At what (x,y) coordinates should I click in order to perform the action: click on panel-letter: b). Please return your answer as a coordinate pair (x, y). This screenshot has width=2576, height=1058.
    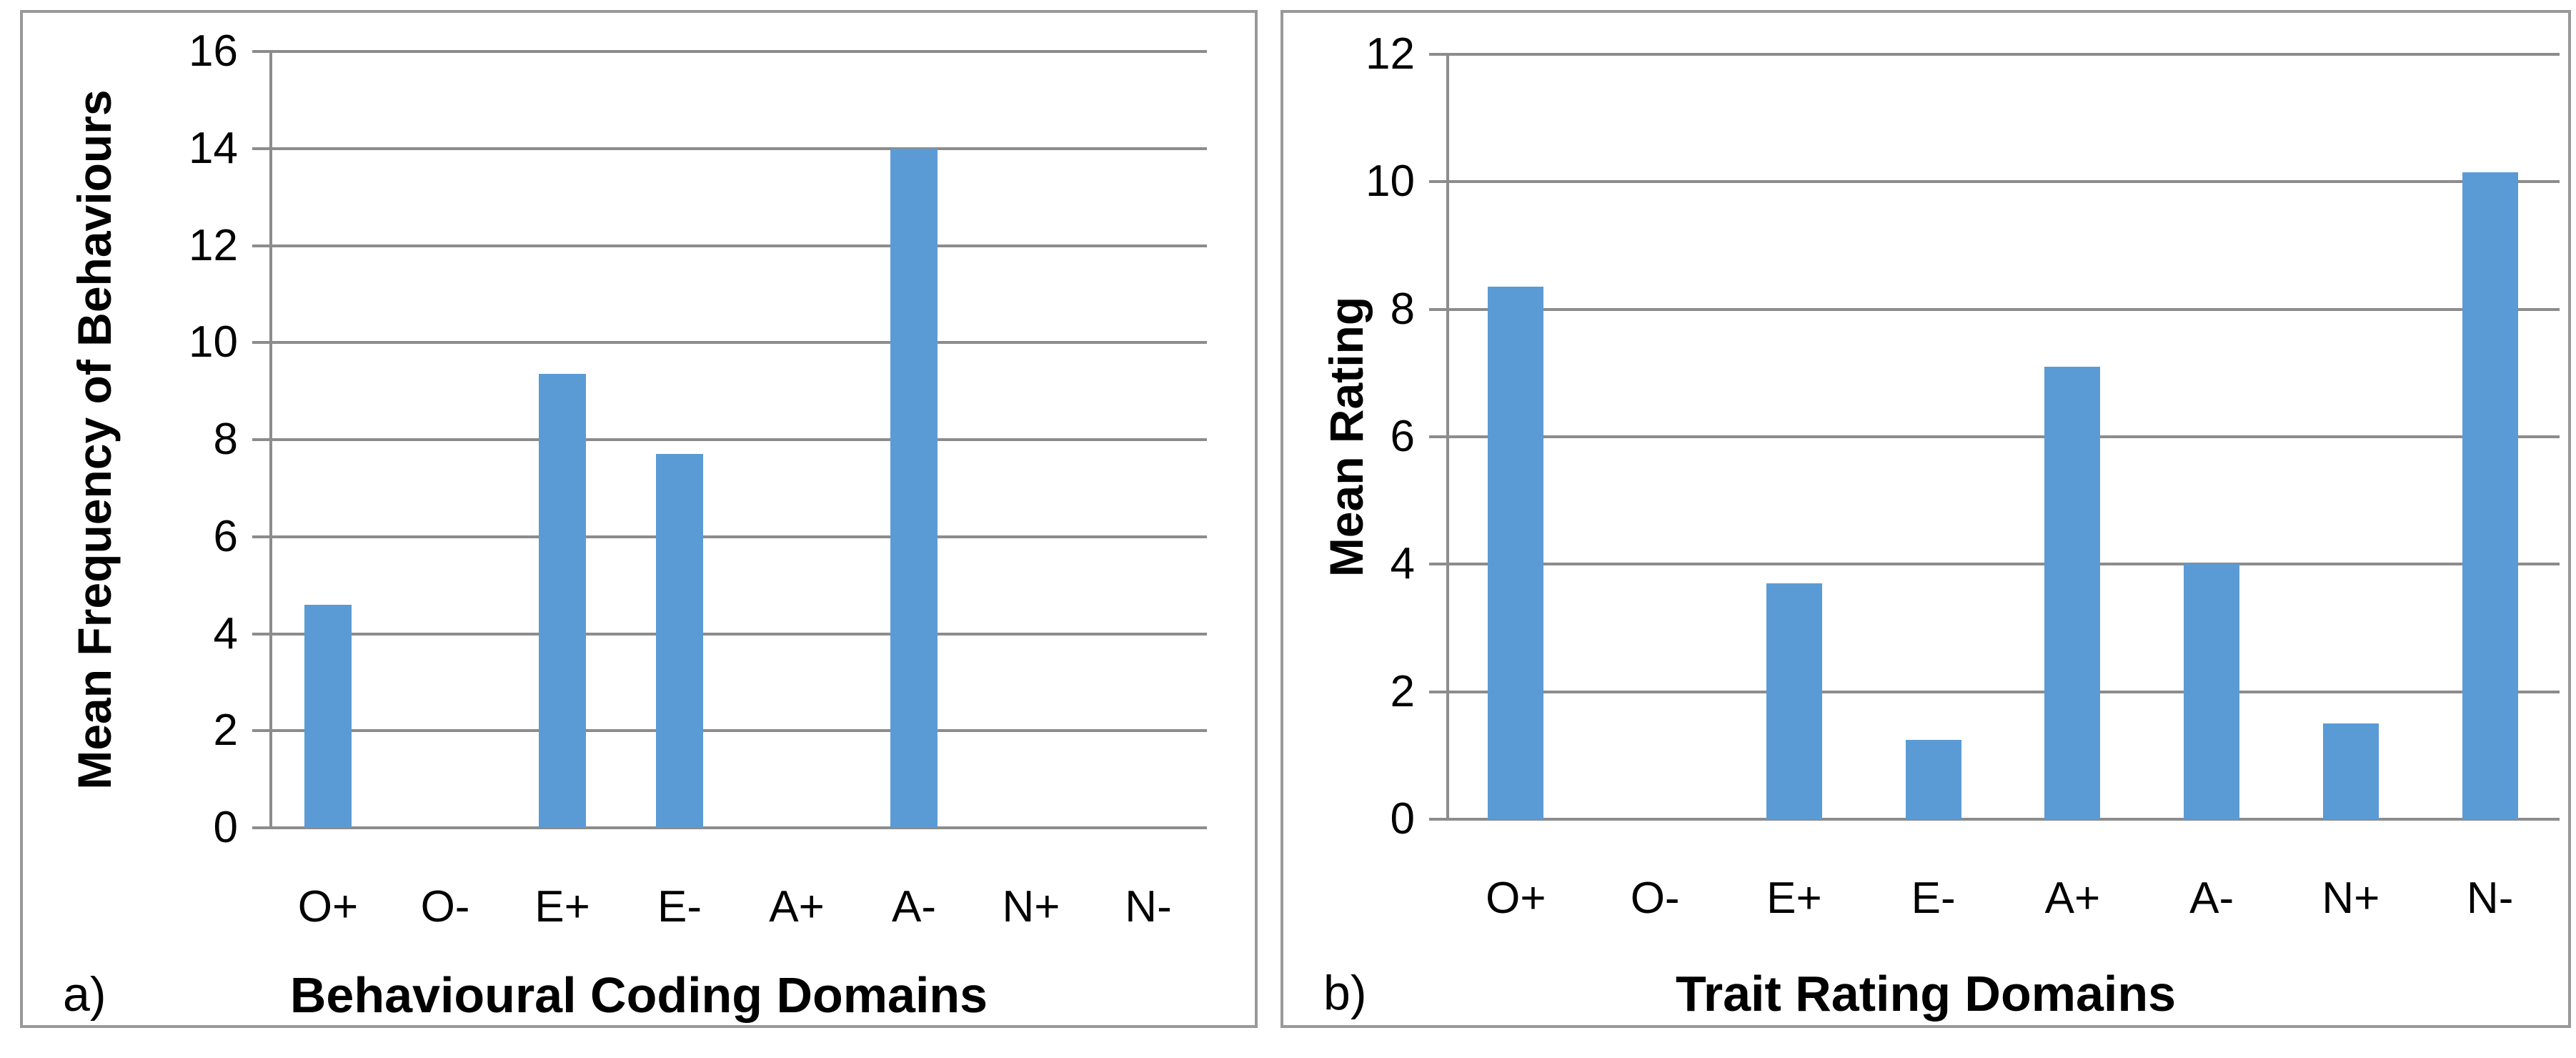
    Looking at the image, I should click on (1345, 993).